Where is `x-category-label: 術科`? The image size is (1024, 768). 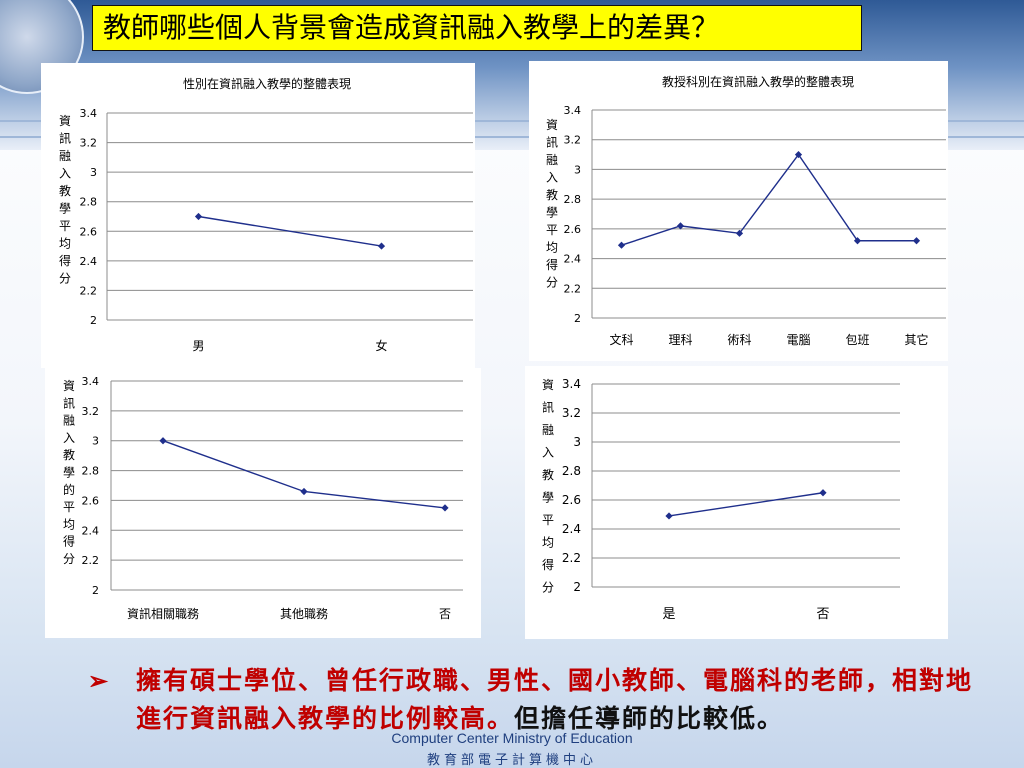 x-category-label: 術科 is located at coordinates (739, 340).